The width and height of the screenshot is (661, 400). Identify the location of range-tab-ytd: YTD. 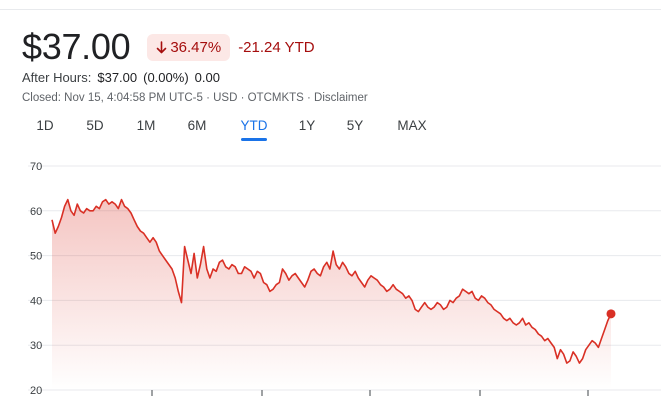
(254, 125).